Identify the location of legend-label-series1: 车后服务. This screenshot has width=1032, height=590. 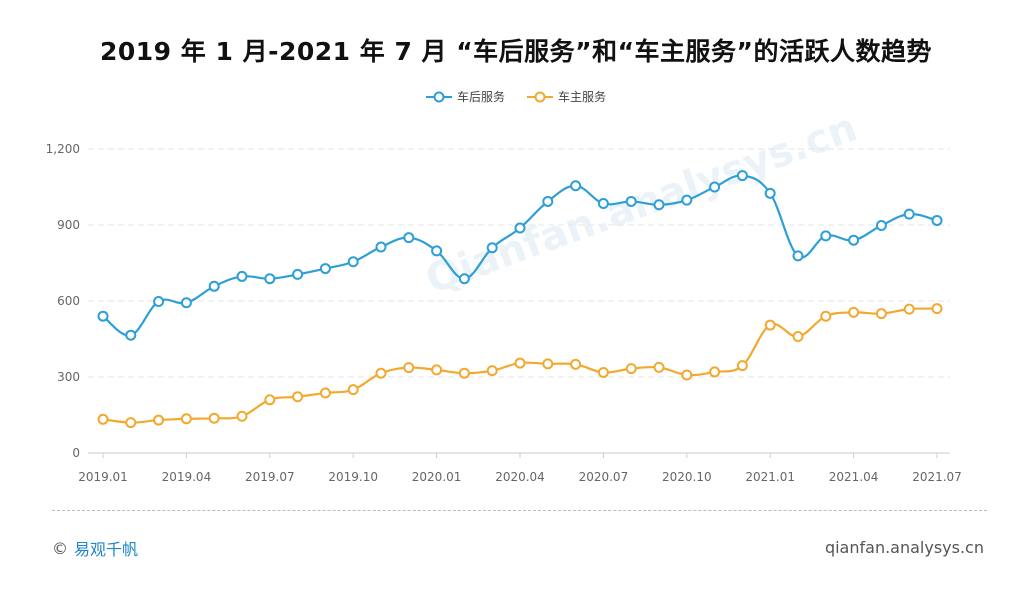
(480, 97).